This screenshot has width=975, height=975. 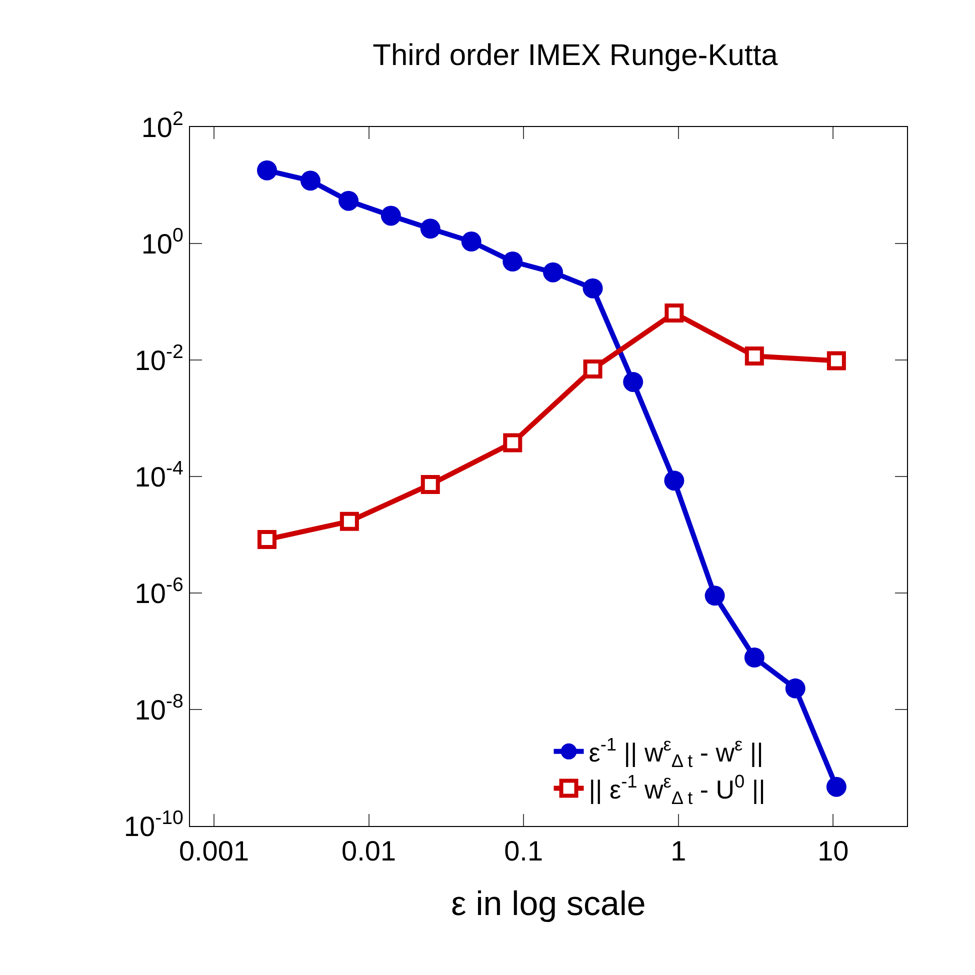 I want to click on y-tick-label: 10$^{0}$, so click(x=162, y=242).